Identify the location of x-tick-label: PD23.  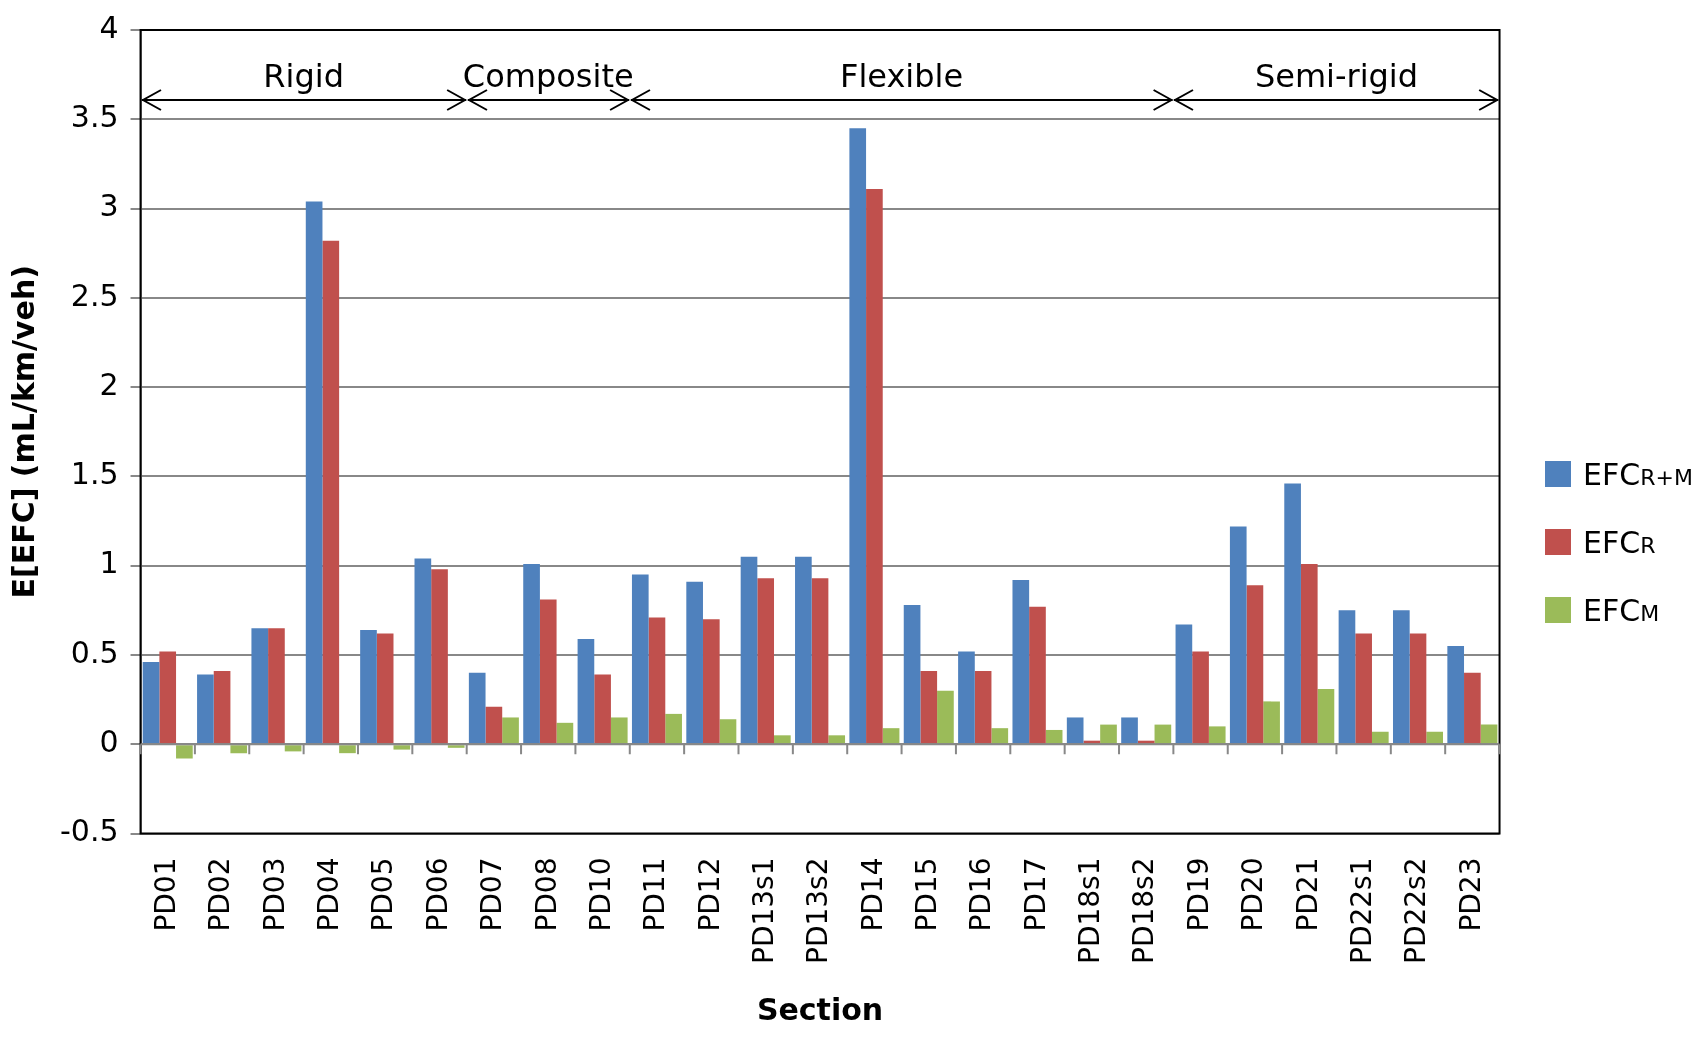
(1470, 894).